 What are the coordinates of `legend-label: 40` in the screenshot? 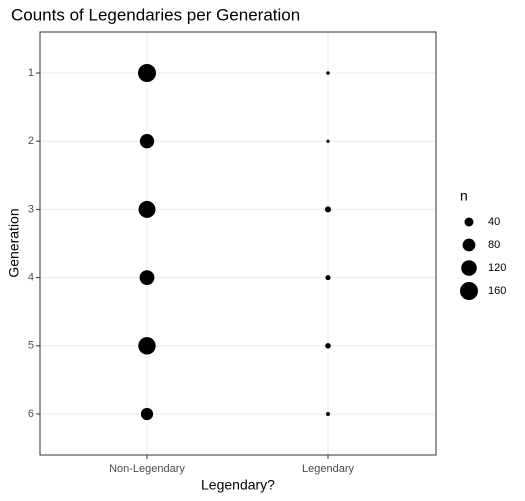 It's located at (494, 222).